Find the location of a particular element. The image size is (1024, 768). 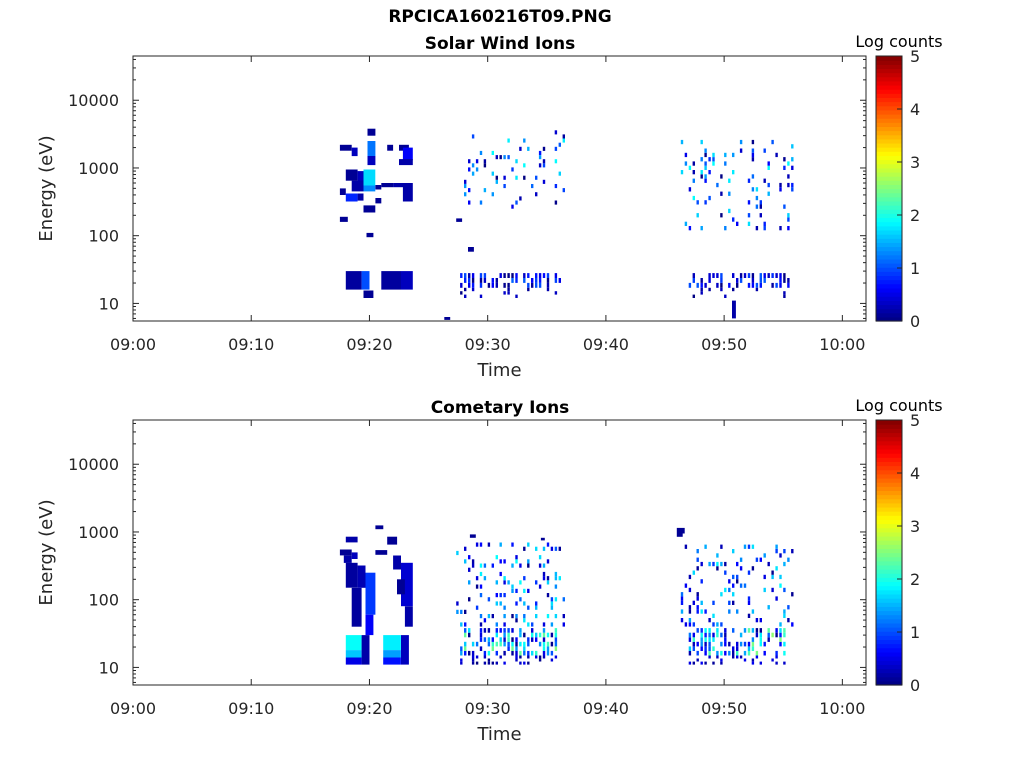

colorbar-tick-label: 3 is located at coordinates (915, 526).